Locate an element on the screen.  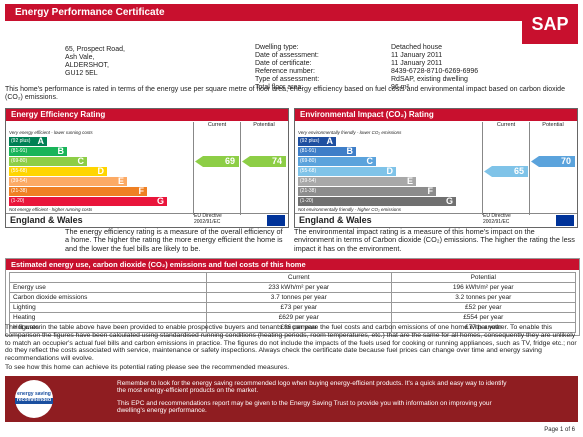
detail-value: 8439-6728-8710-6269-6996 is located at coordinates (435, 72).